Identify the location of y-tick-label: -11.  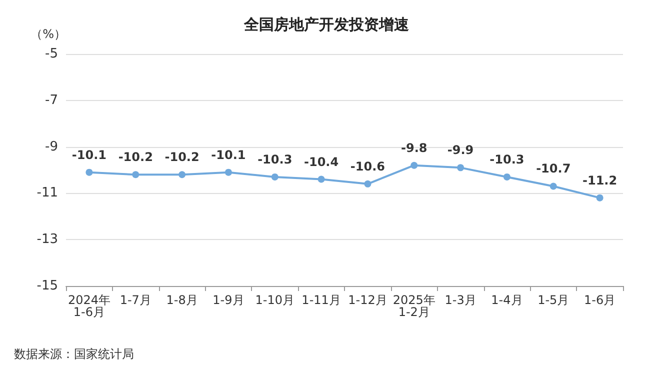
(47, 193).